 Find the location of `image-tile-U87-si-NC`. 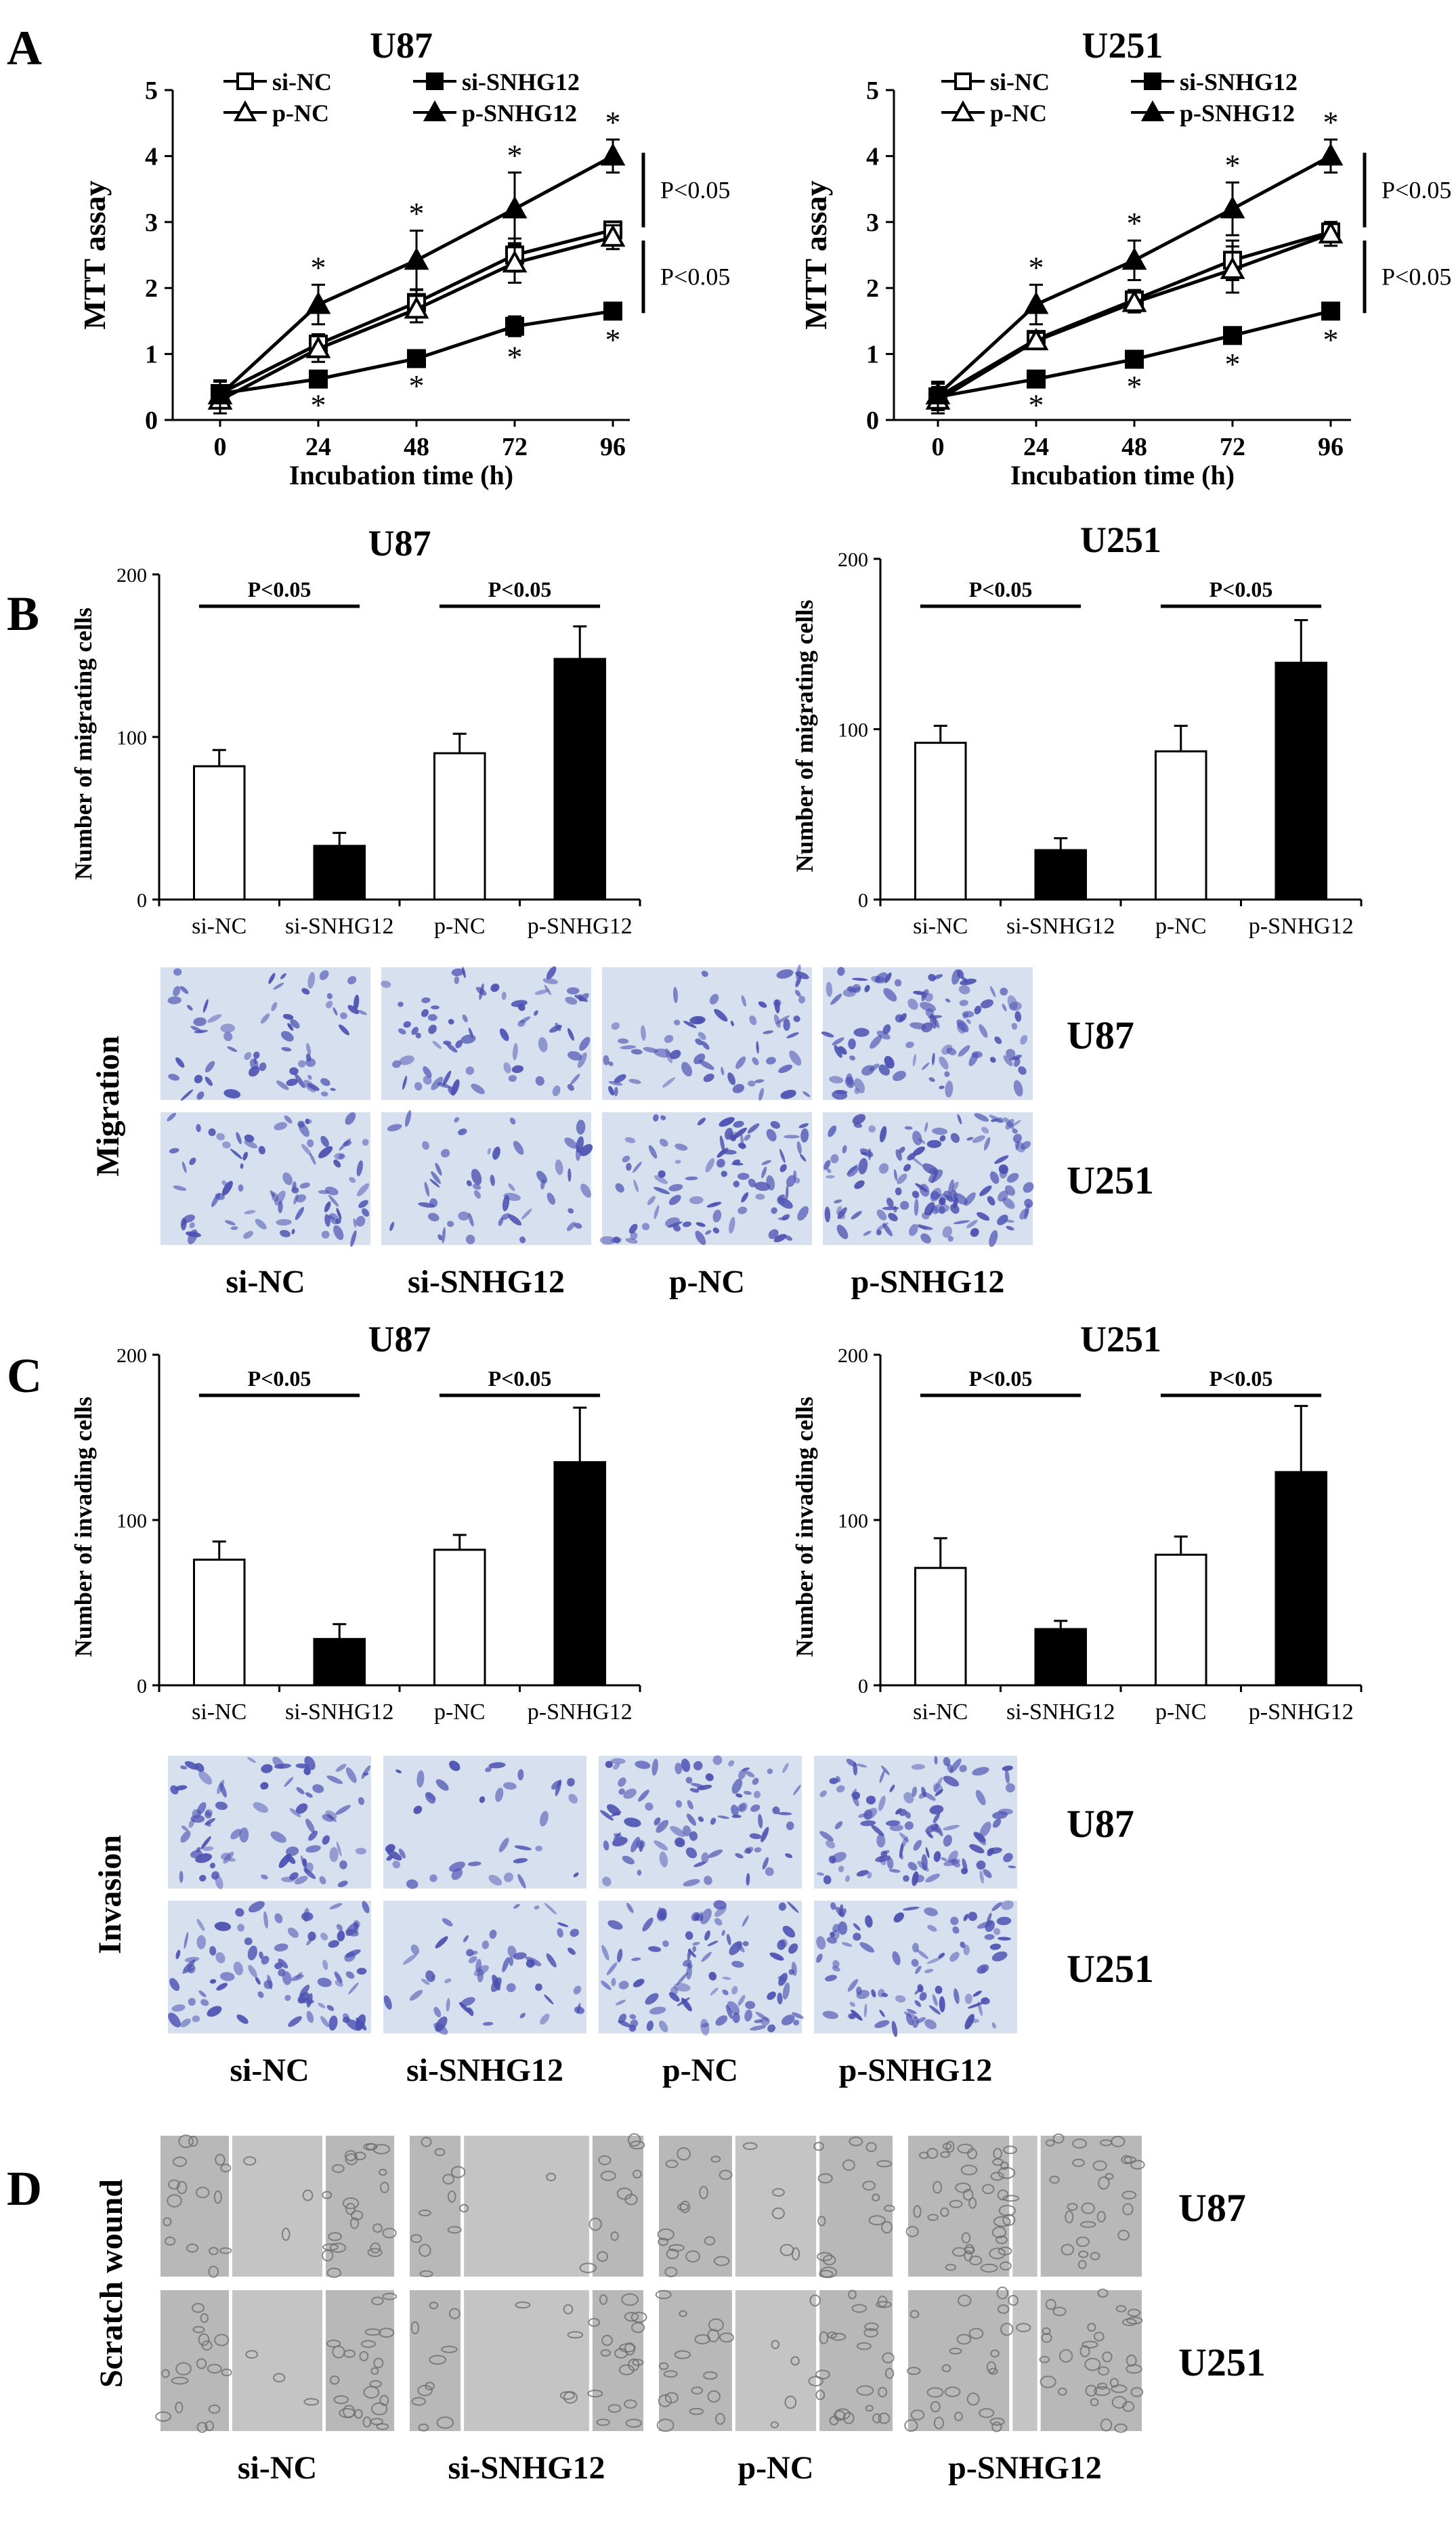

image-tile-U87-si-NC is located at coordinates (279, 2206).